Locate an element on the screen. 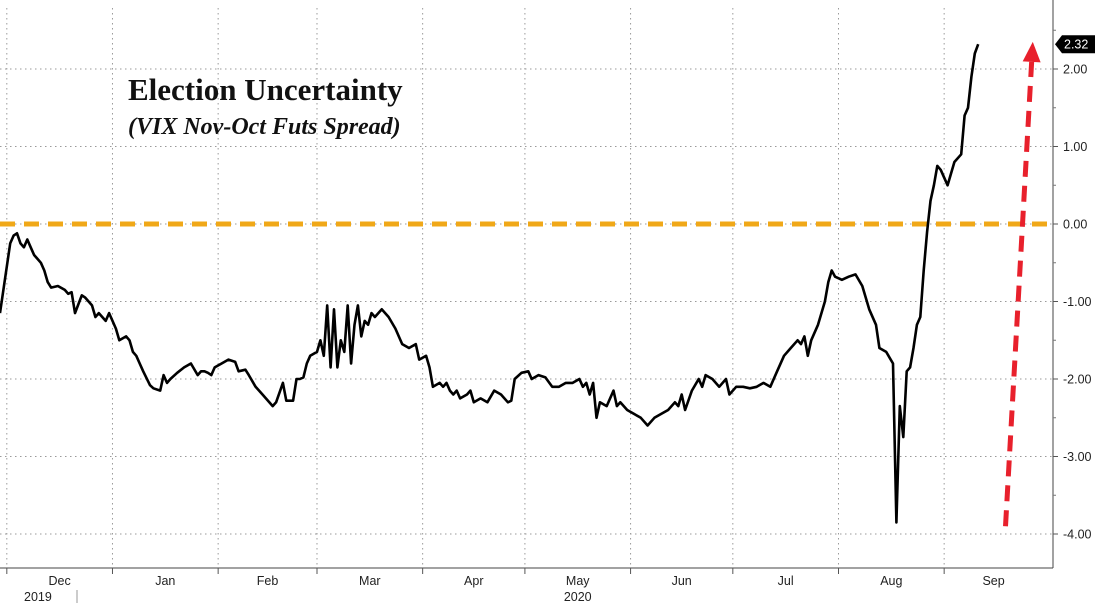 This screenshot has height=603, width=1098. x-tick-label: Jul is located at coordinates (786, 581).